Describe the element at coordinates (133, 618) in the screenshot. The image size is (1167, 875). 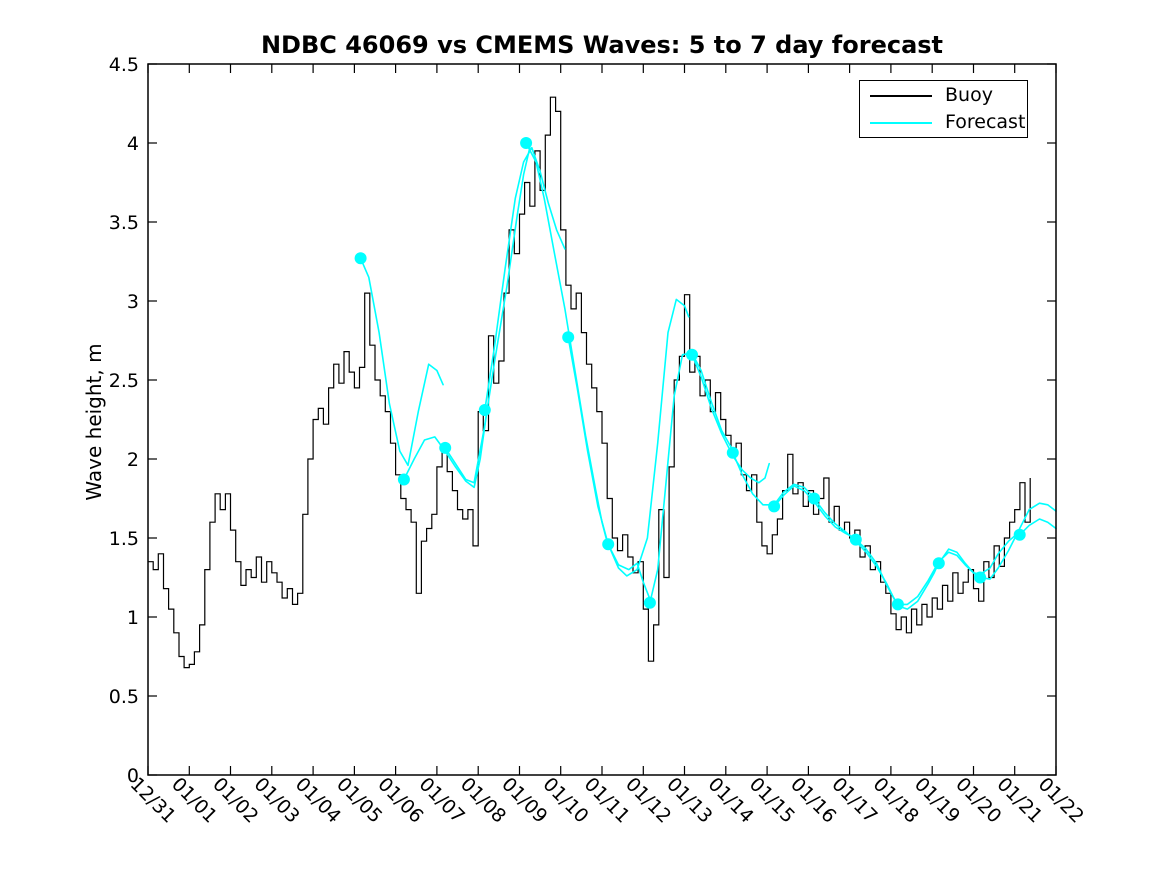
I see `svg-text: 1` at that location.